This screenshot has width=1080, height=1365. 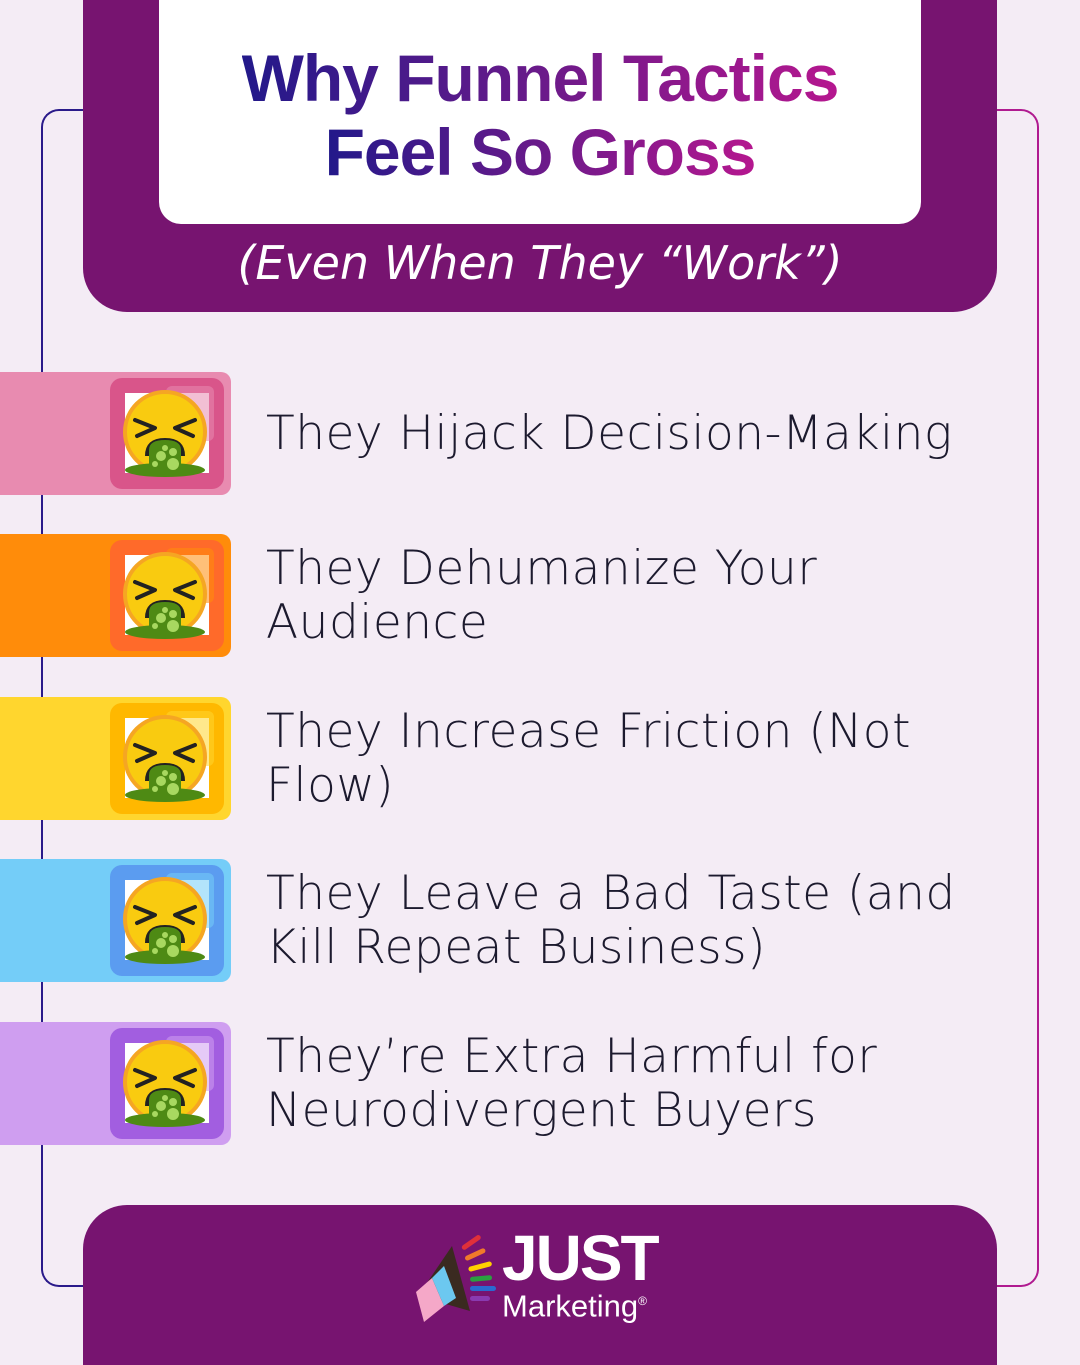 What do you see at coordinates (570, 1306) in the screenshot?
I see `logo-sub-text: Marketing` at bounding box center [570, 1306].